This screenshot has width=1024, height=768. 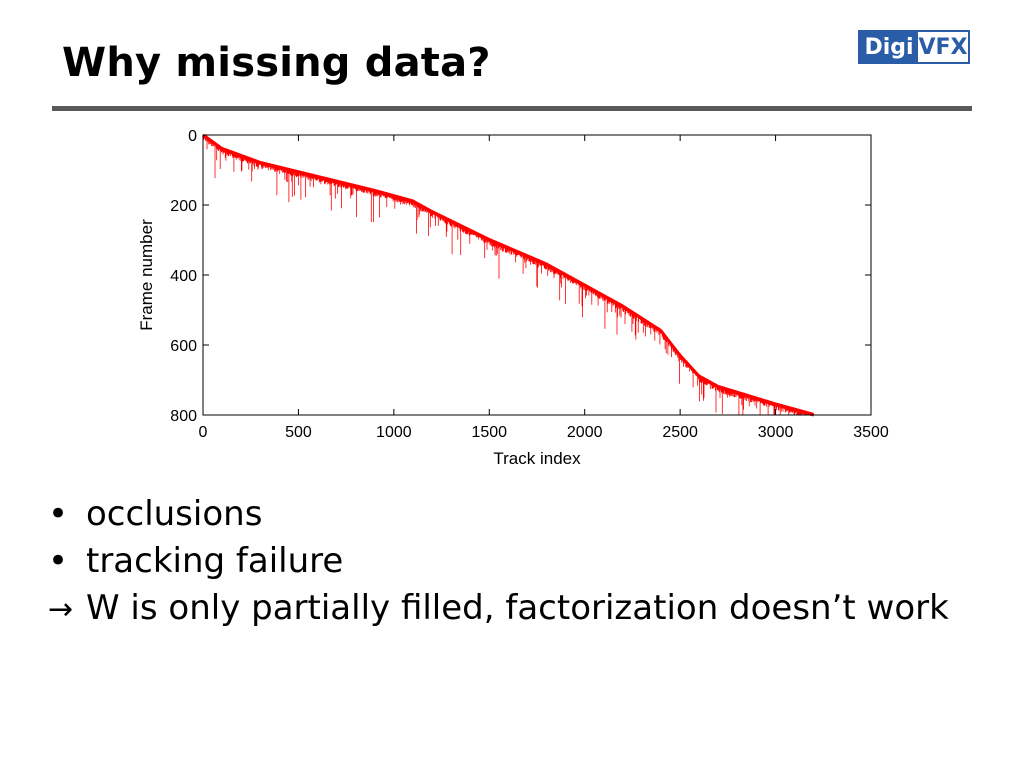 I want to click on x-tick-label: 1500, so click(x=489, y=432).